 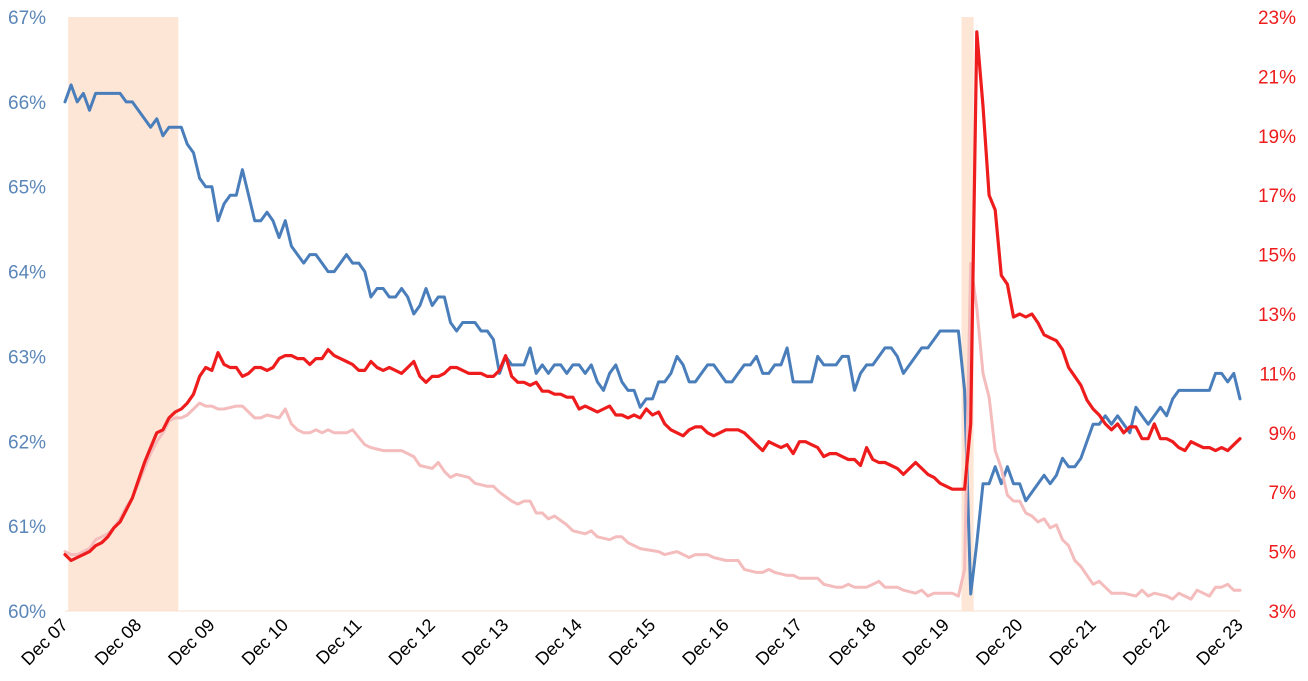 I want to click on x-tick-label: Dec 18, so click(x=852, y=642).